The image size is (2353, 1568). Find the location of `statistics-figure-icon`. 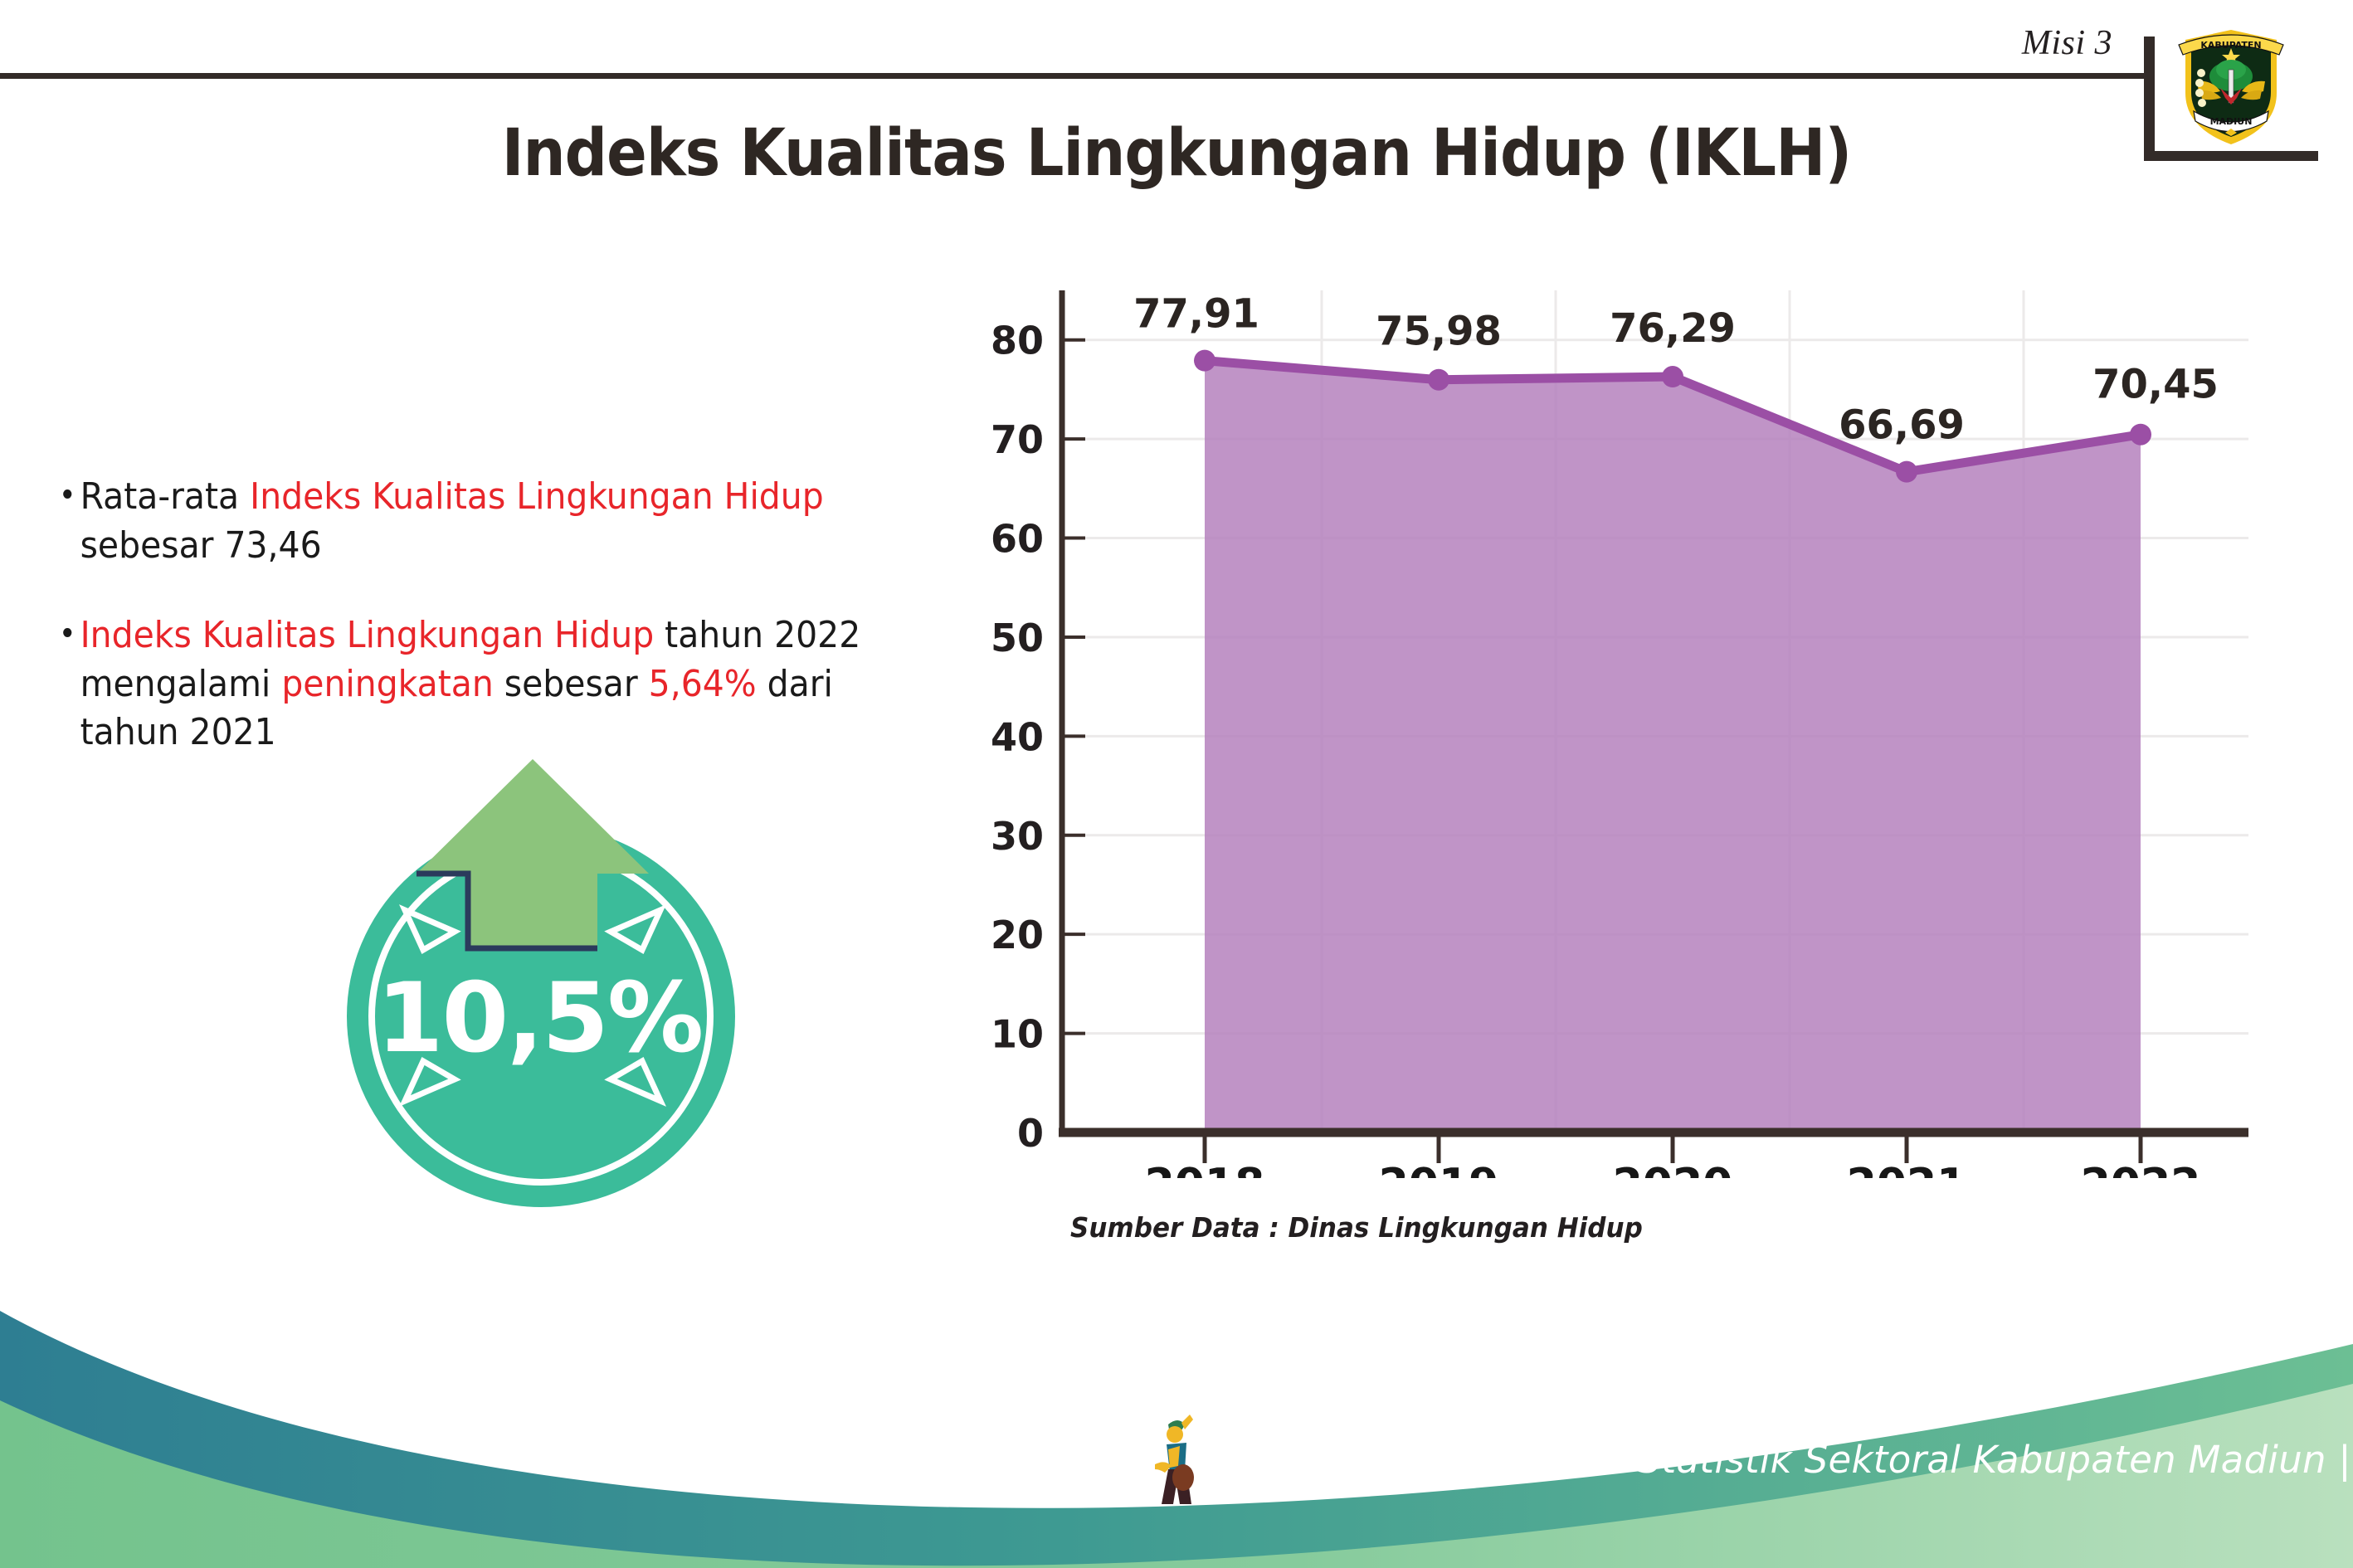

statistics-figure-icon is located at coordinates (1174, 1459).